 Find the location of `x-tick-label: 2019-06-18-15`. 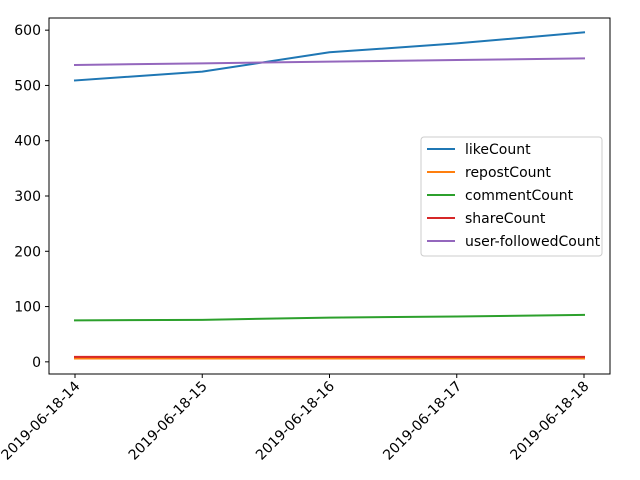

x-tick-label: 2019-06-18-15 is located at coordinates (168, 421).